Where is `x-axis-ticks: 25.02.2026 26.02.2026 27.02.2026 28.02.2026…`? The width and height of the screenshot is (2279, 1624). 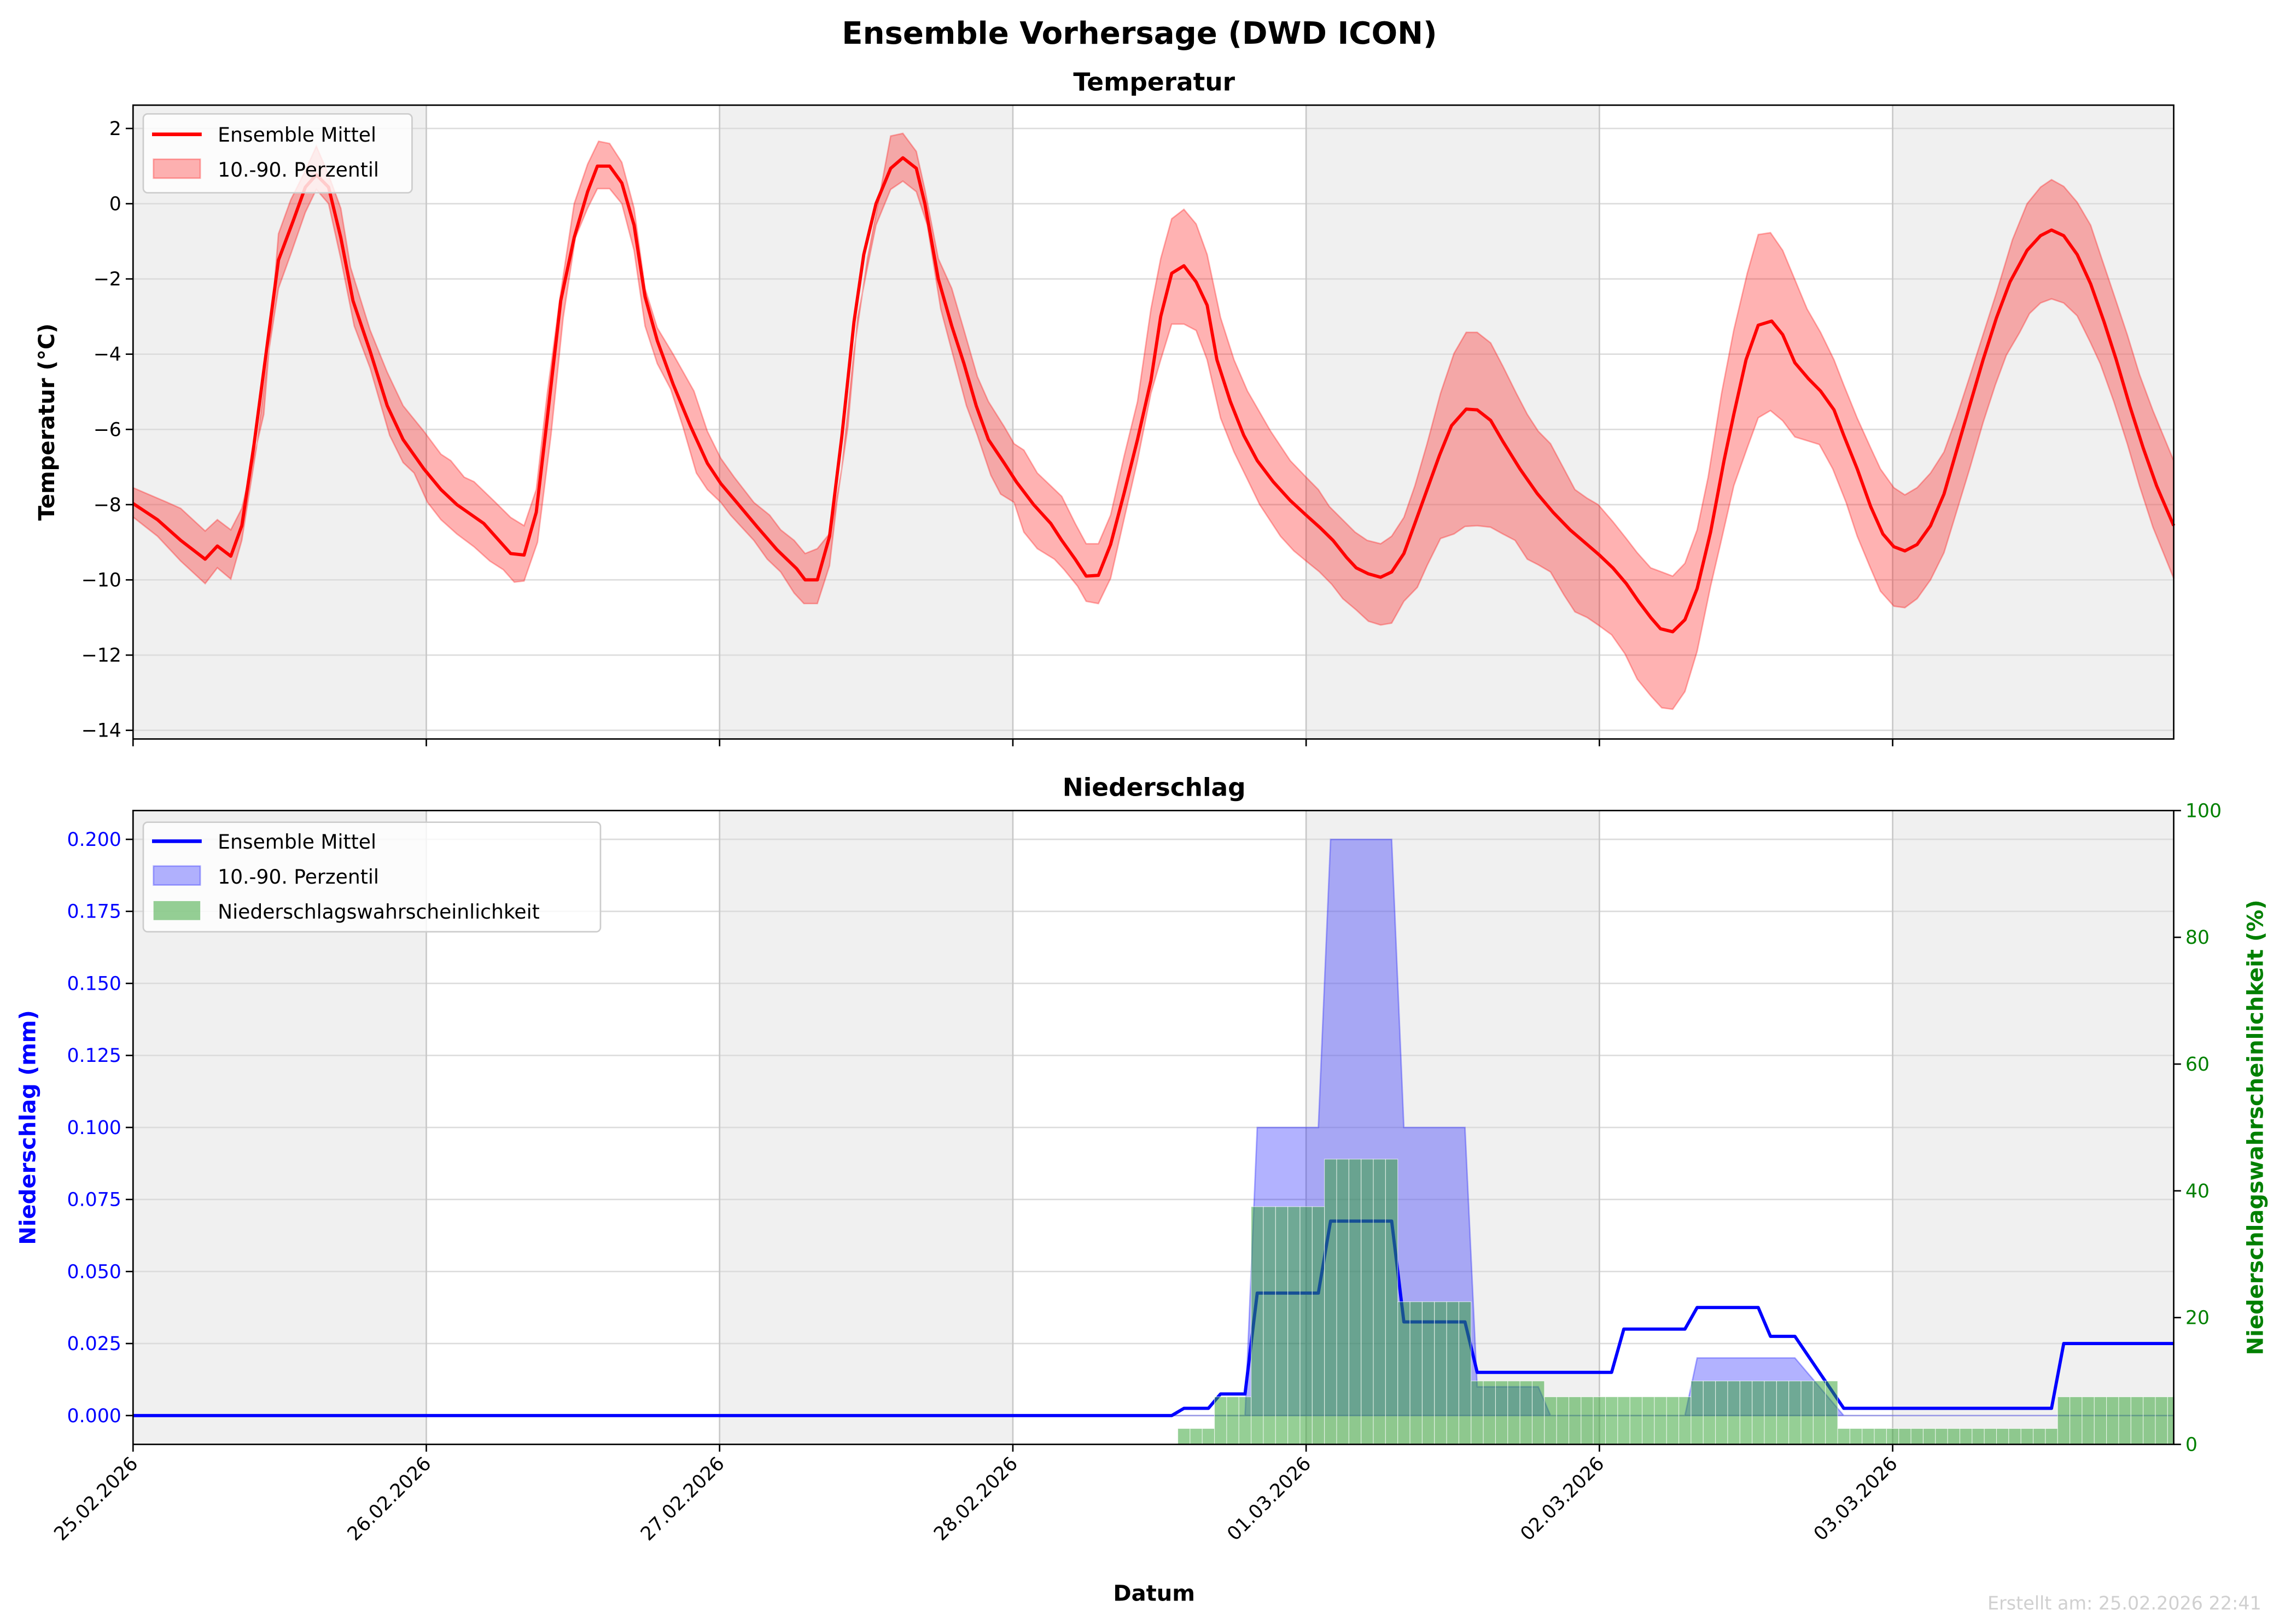
x-axis-ticks: 25.02.2026 26.02.2026 27.02.2026 28.02.2026… is located at coordinates (976, 1494).